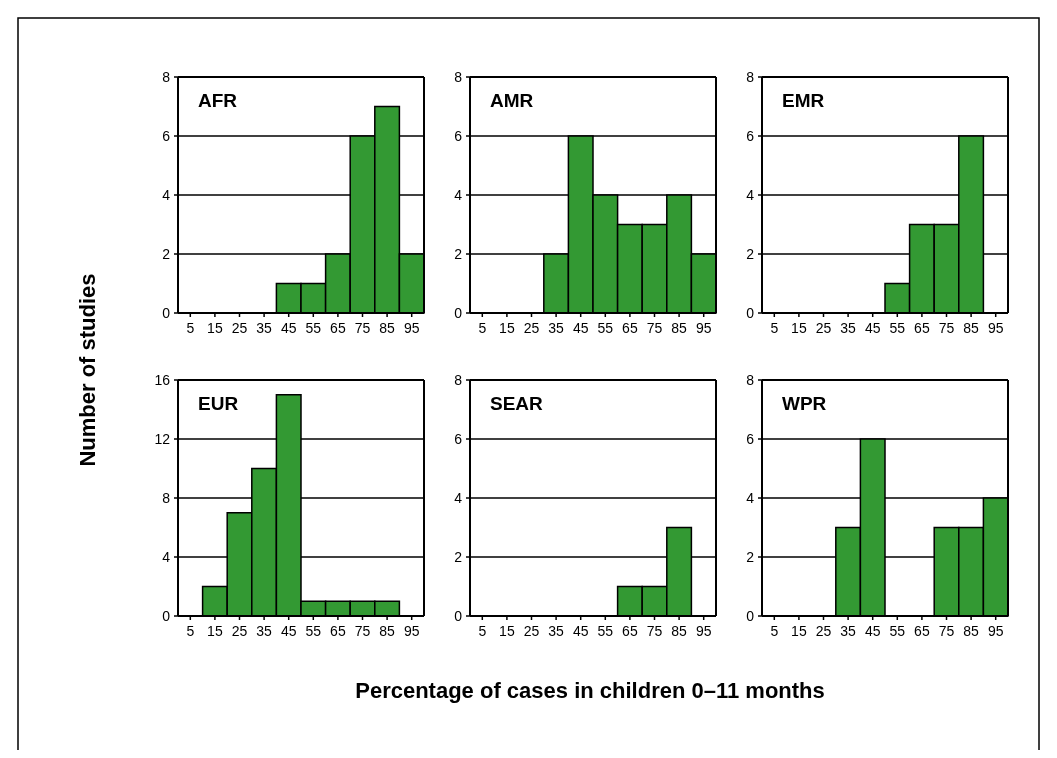 The width and height of the screenshot is (1057, 758). Describe the element at coordinates (87, 370) in the screenshot. I see `y-axis-title: Number of studies` at that location.